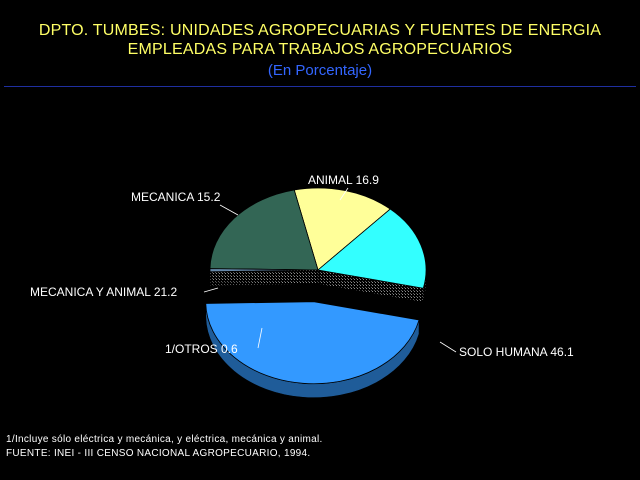 The width and height of the screenshot is (640, 480). I want to click on chart-subtitle: (En Porcentaje), so click(320, 70).